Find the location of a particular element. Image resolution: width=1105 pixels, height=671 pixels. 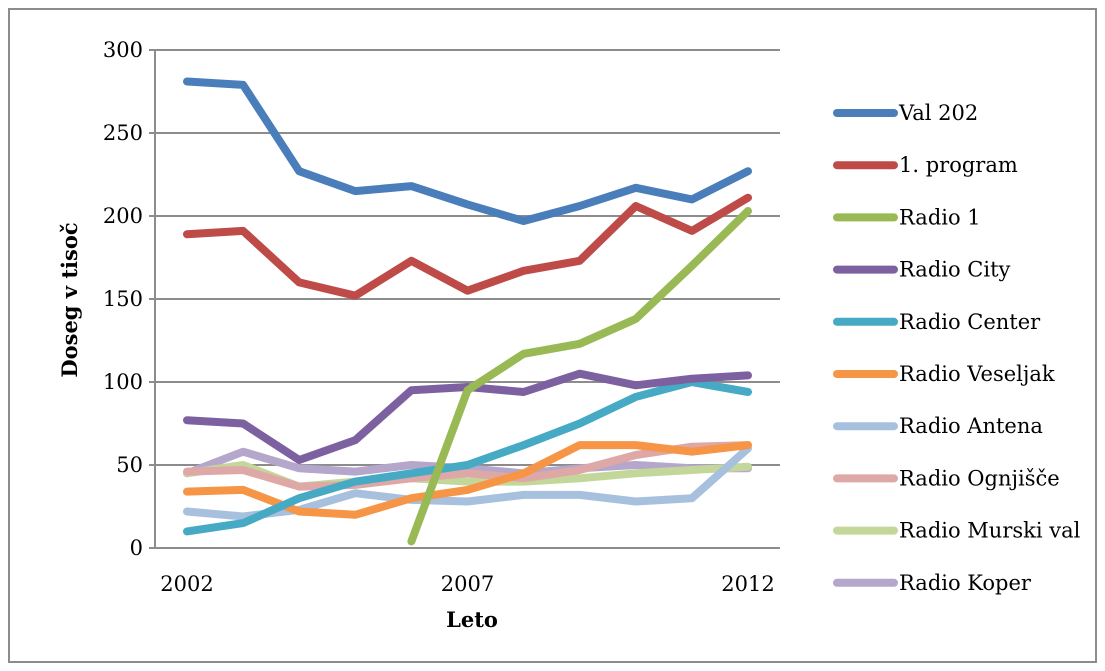

y-tick-labels: 0 50 100 150 200 250 300 is located at coordinates (123, 299).